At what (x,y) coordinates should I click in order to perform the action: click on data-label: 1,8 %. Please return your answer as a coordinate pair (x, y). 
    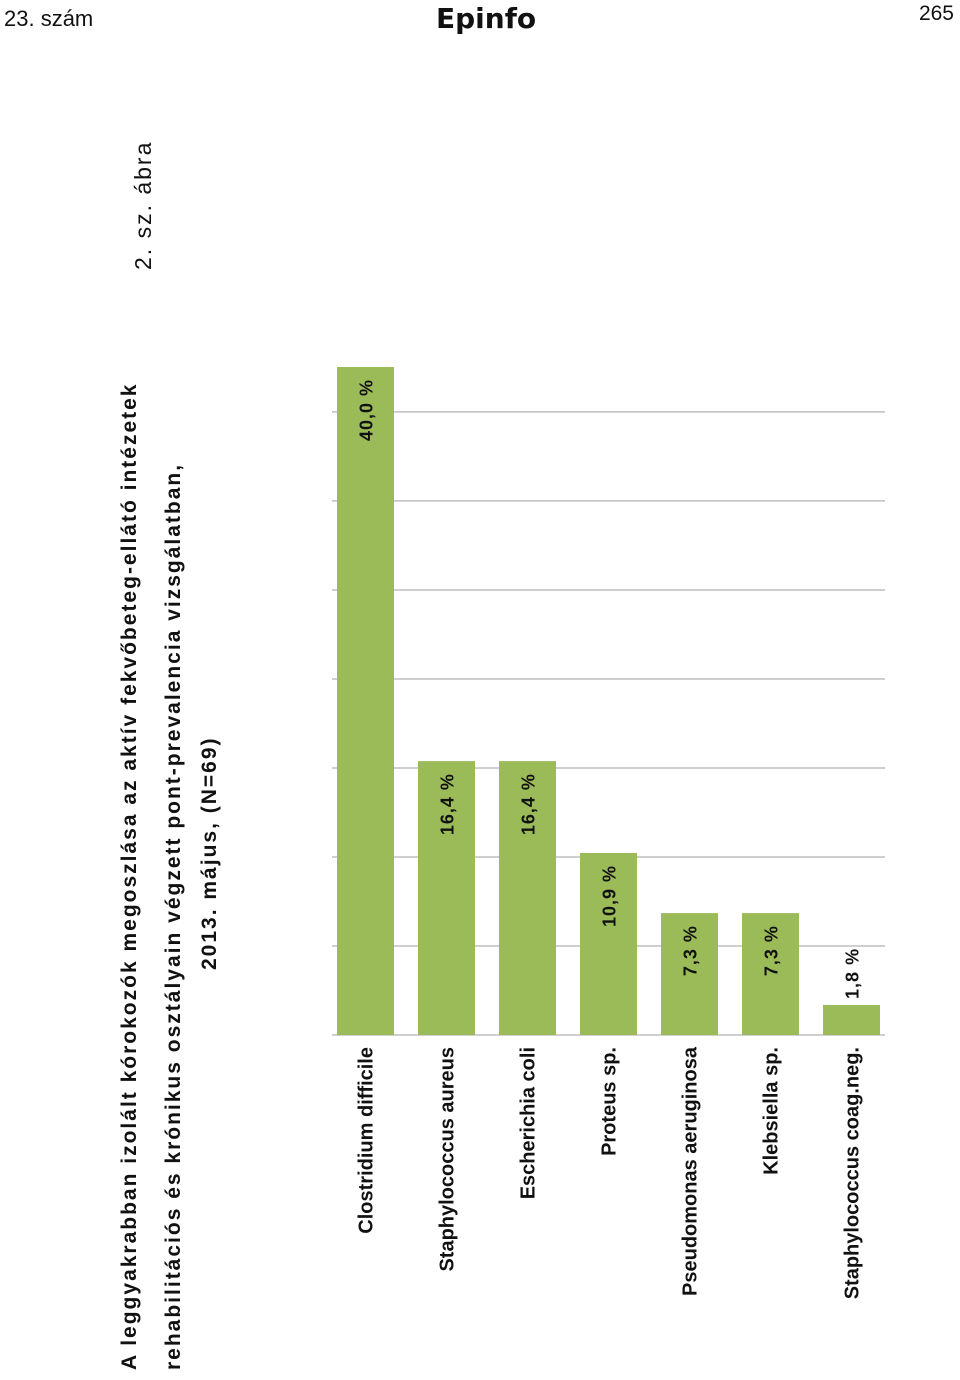
    Looking at the image, I should click on (853, 973).